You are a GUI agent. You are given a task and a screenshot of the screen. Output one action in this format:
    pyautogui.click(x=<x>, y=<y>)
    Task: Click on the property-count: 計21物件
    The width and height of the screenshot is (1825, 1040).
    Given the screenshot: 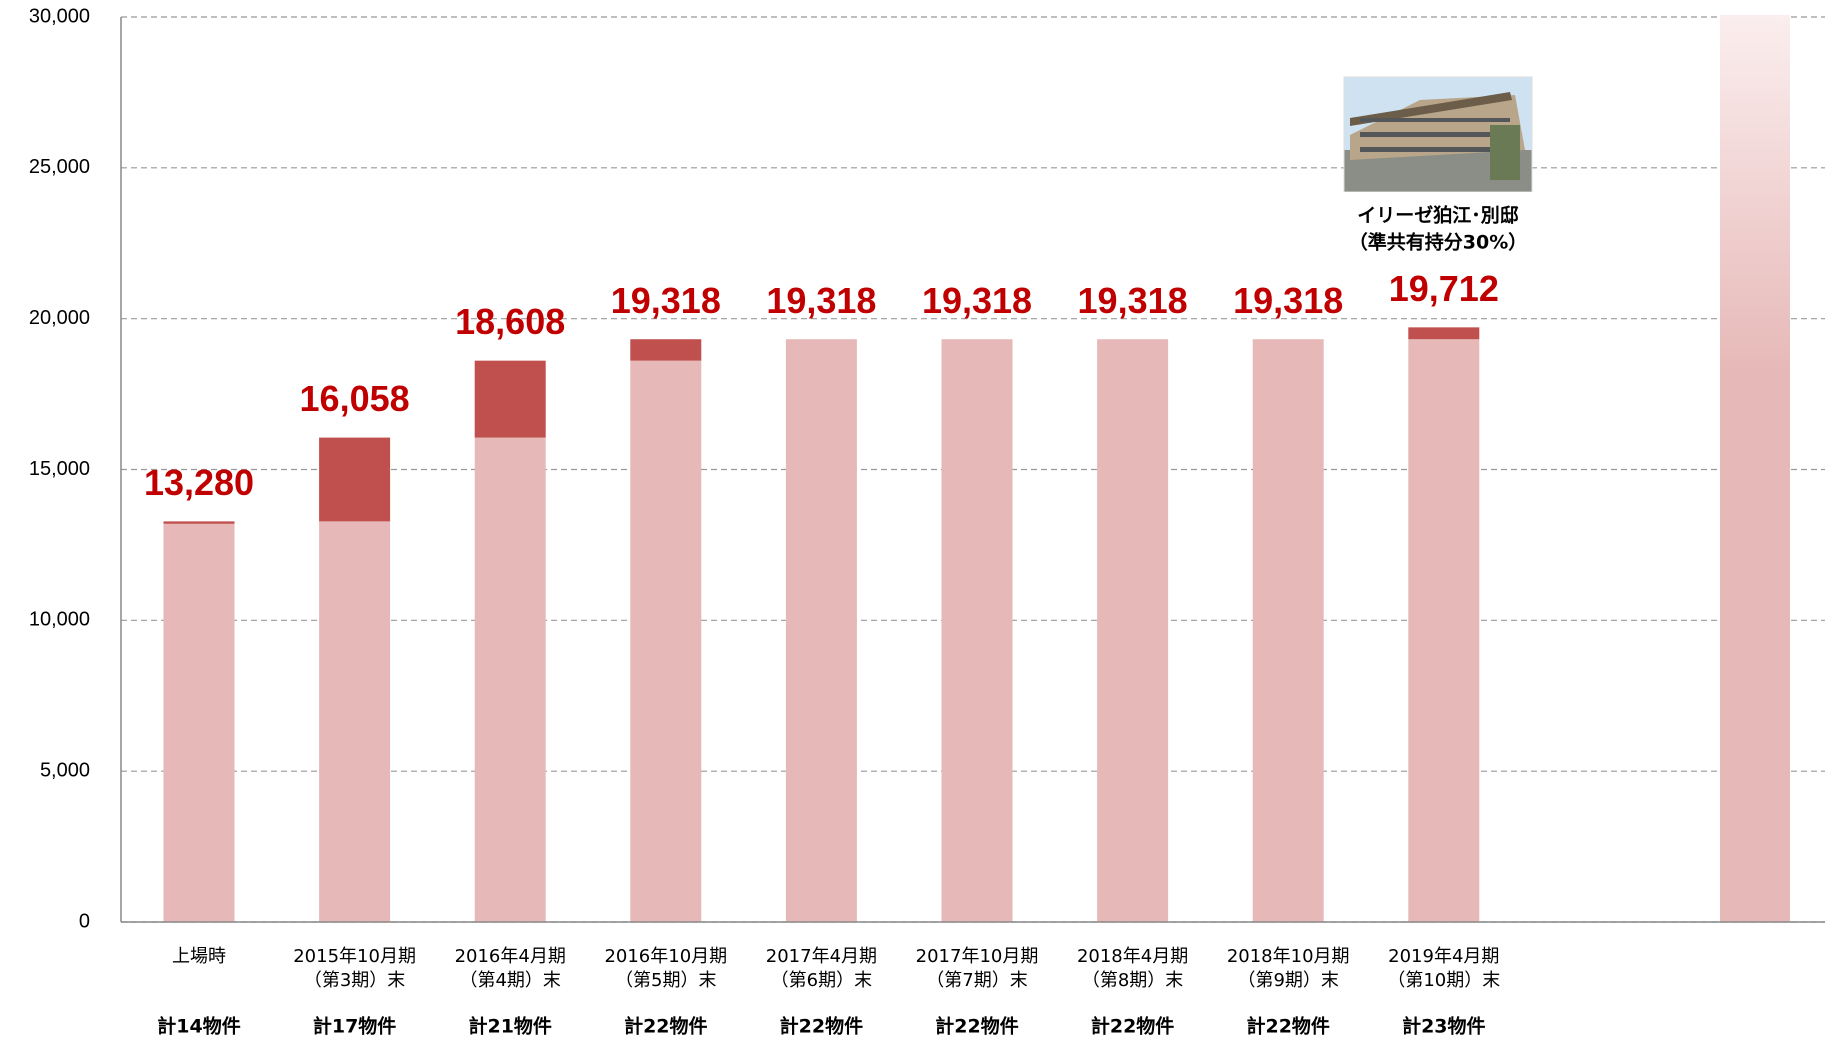 What is the action you would take?
    pyautogui.click(x=509, y=1026)
    